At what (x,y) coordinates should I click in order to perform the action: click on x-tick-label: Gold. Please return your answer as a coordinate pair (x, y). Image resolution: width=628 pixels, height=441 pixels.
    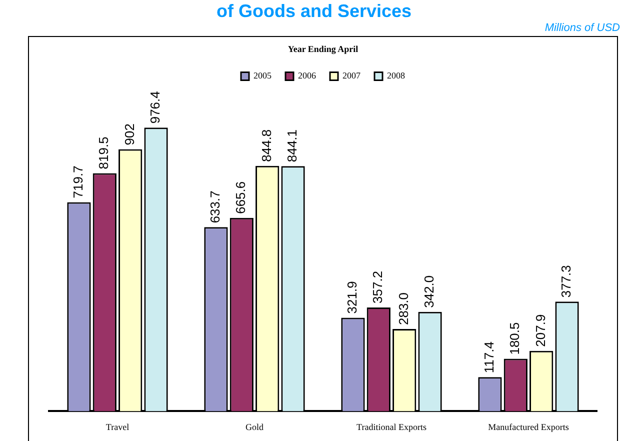
    Looking at the image, I should click on (255, 427).